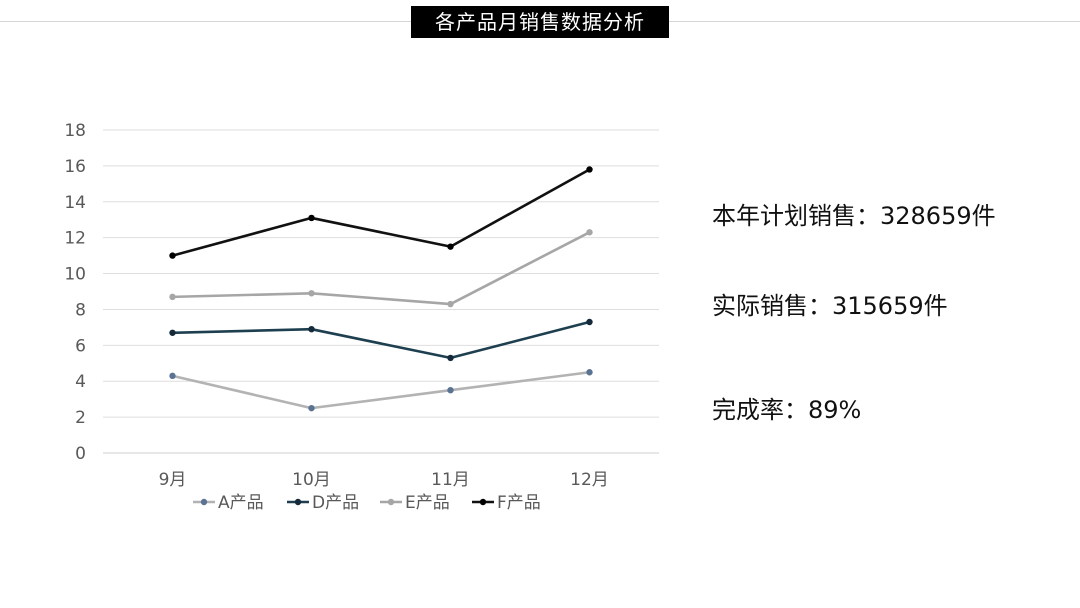  Describe the element at coordinates (80, 310) in the screenshot. I see `y-tick-label: 8` at that location.